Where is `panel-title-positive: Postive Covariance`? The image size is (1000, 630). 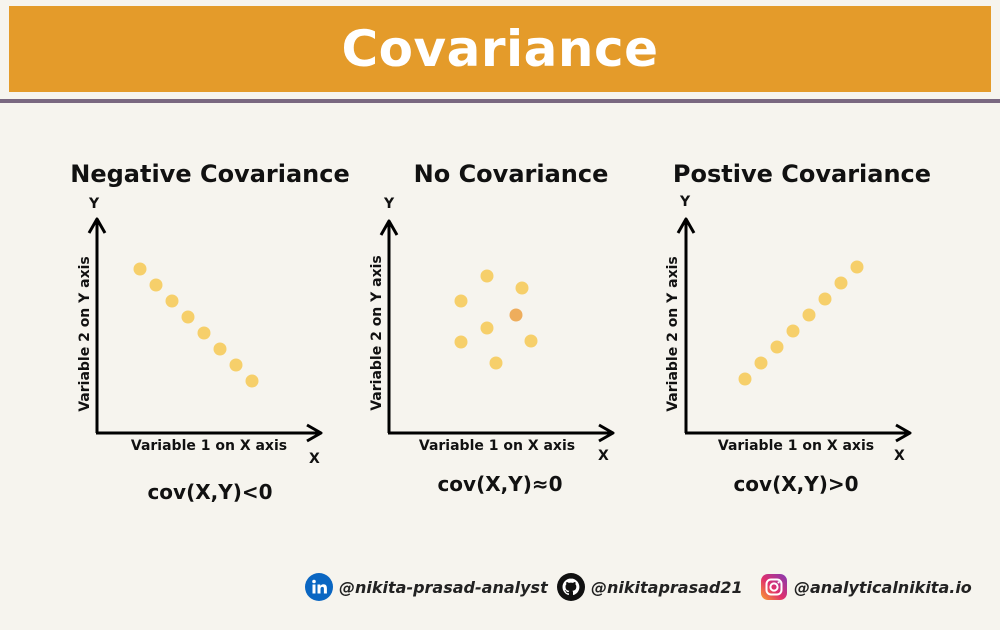 panel-title-positive: Postive Covariance is located at coordinates (802, 174).